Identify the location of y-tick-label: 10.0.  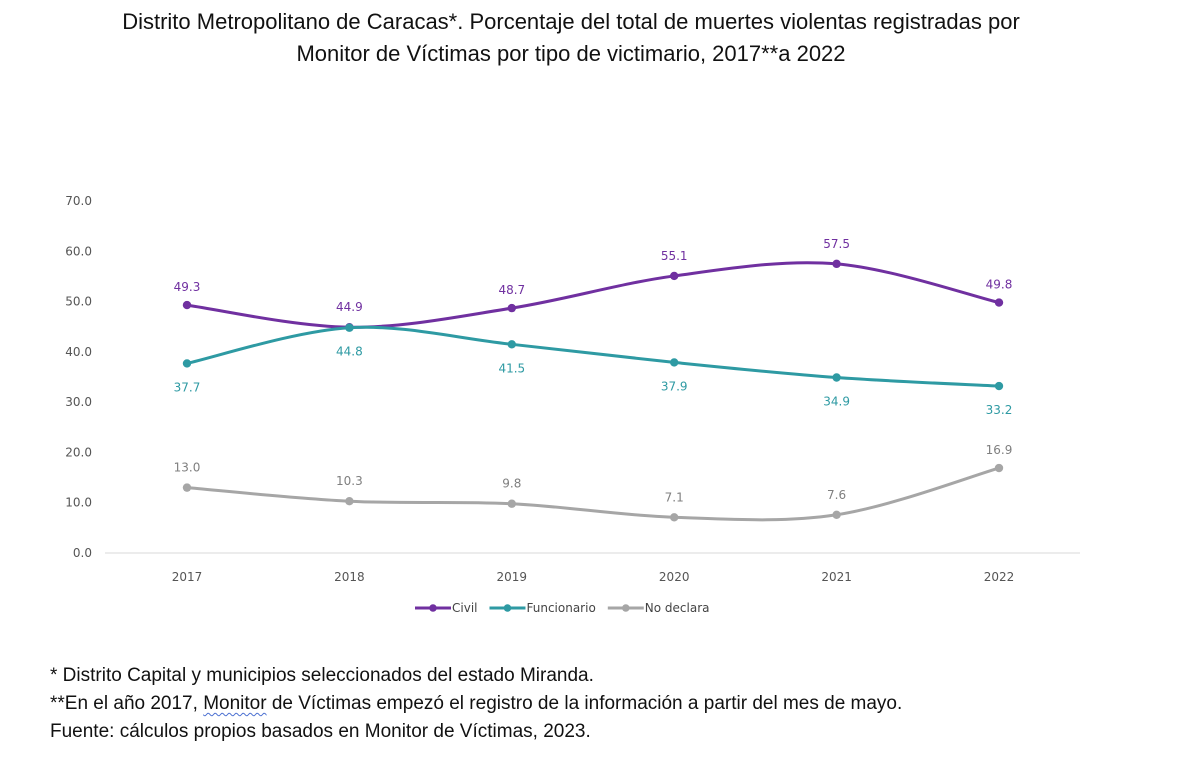
(78, 503).